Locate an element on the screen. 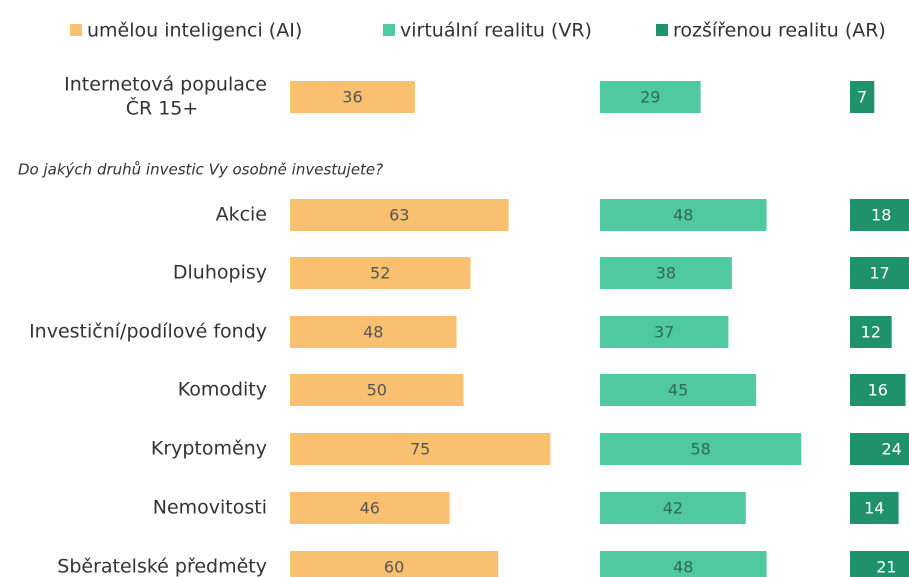  category-label: Investiční/podílové fondy is located at coordinates (148, 332).